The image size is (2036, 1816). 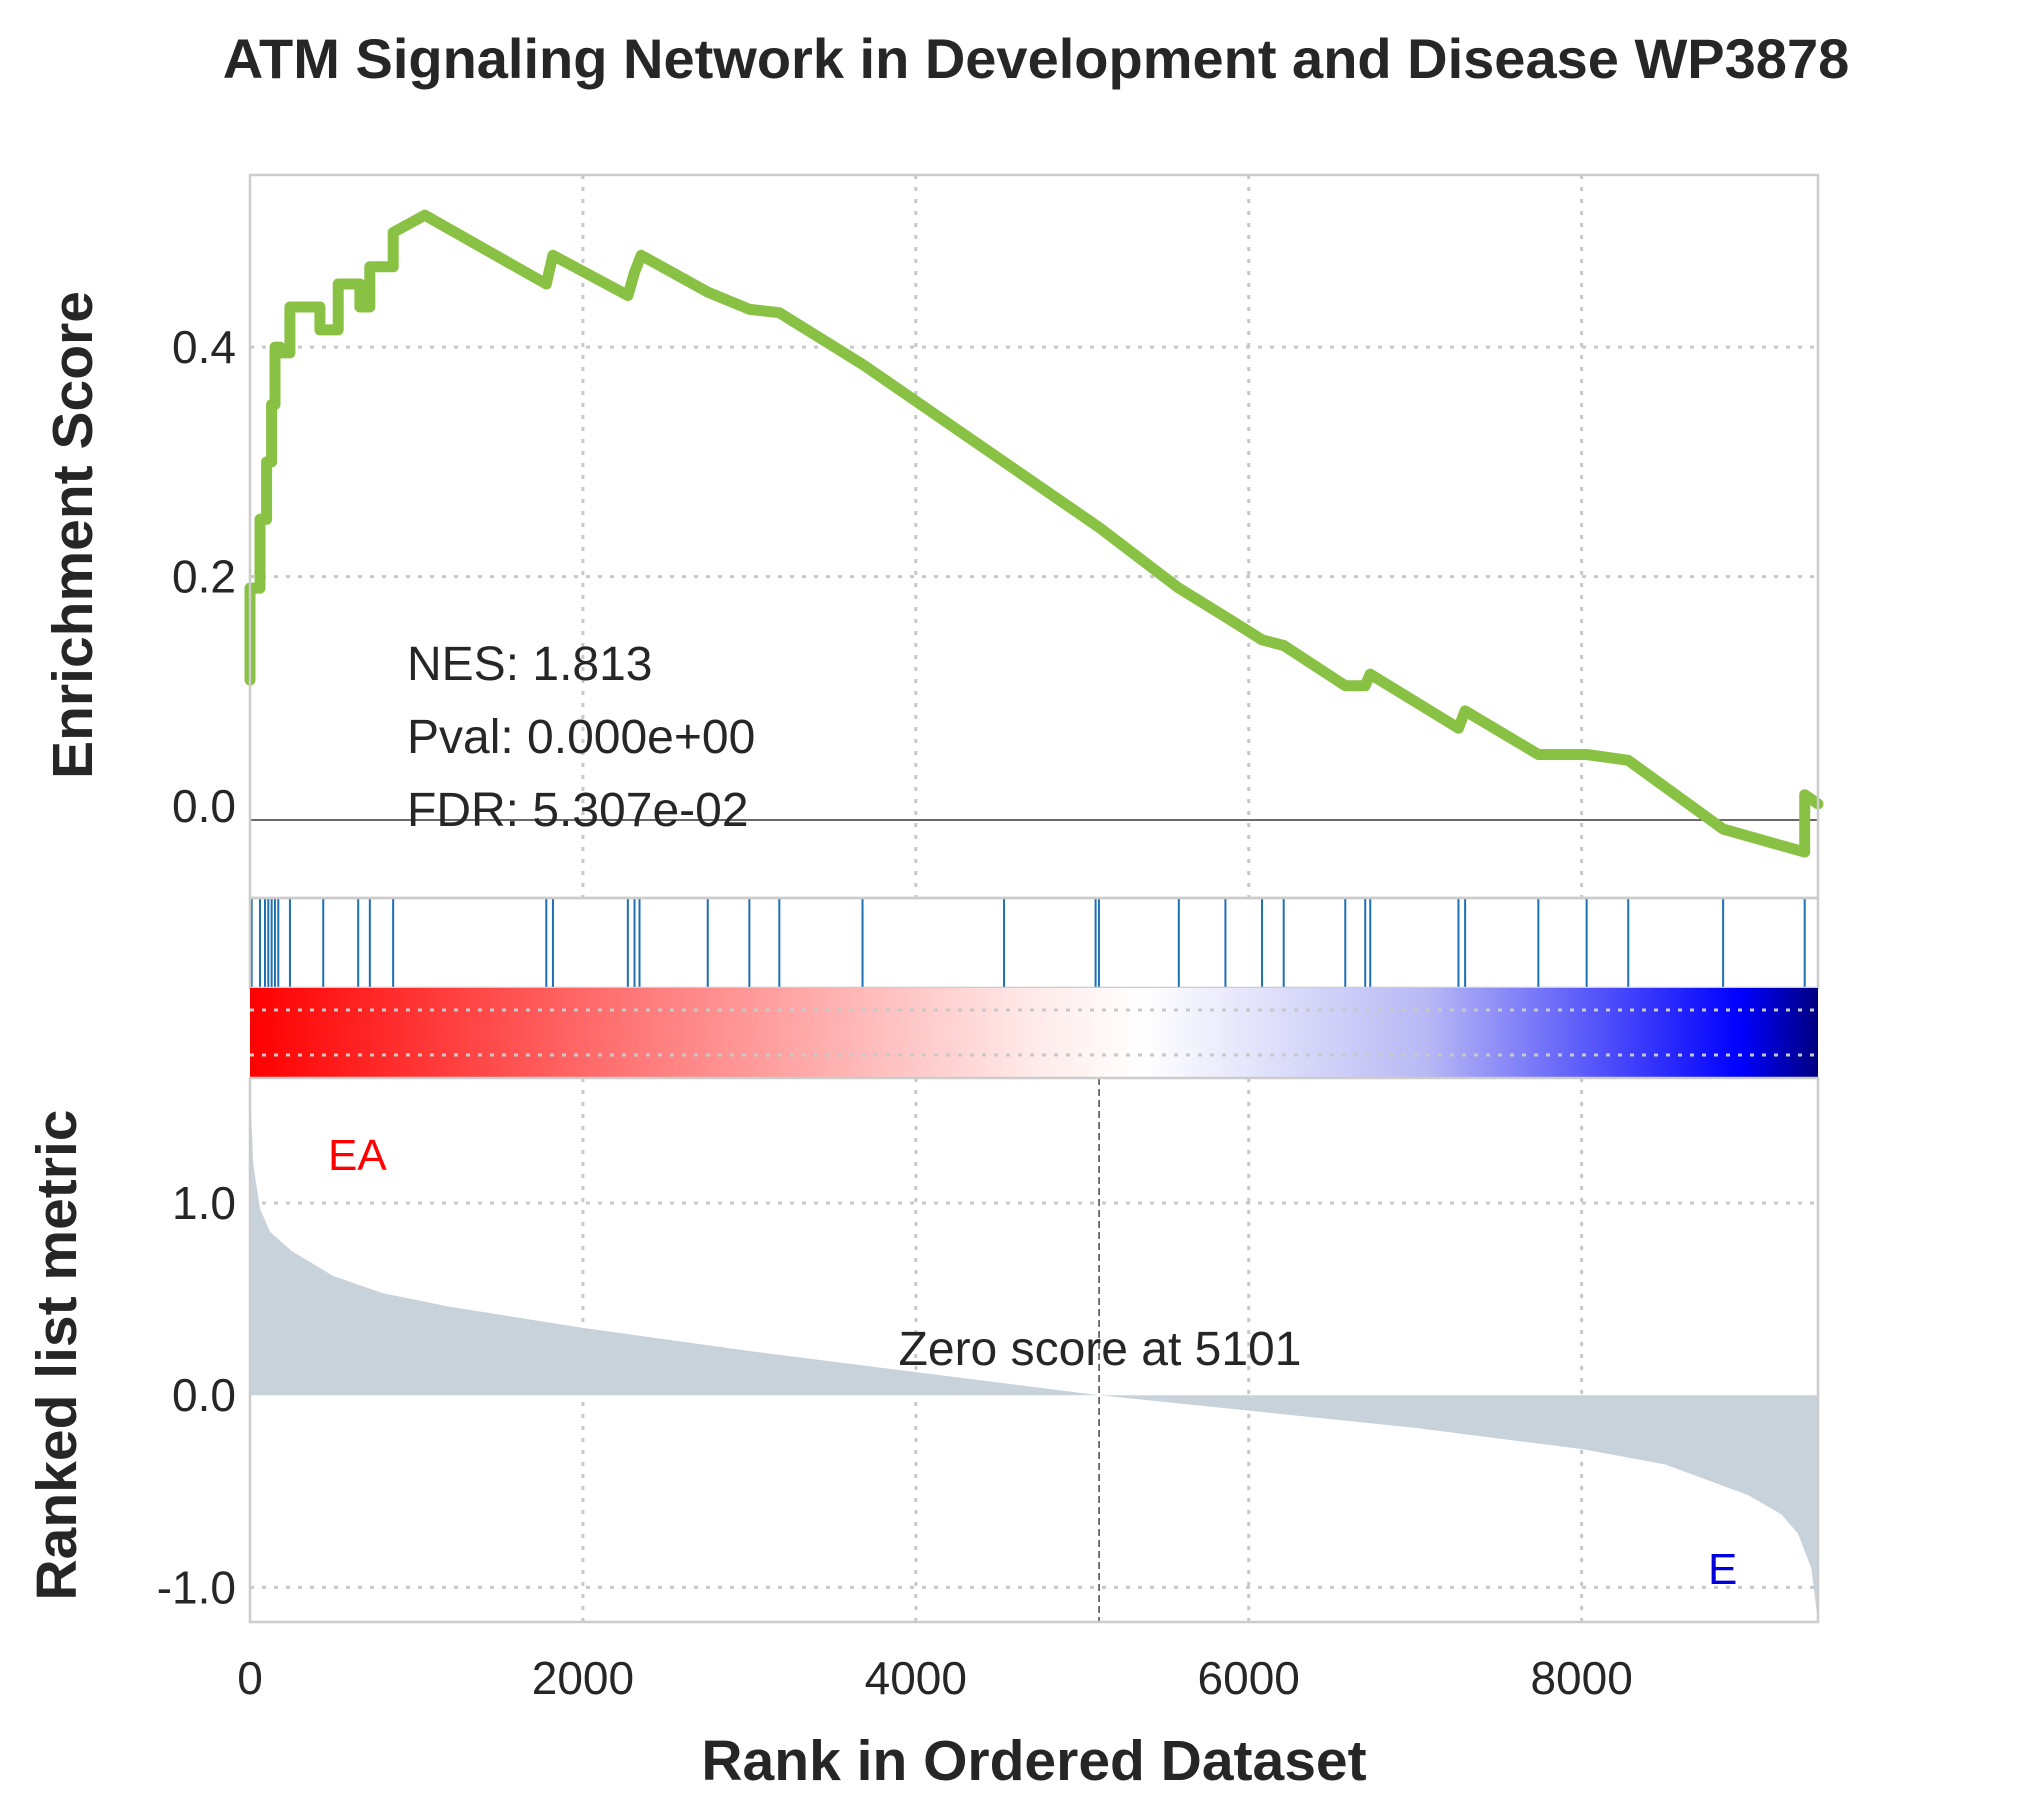 What do you see at coordinates (1581, 1678) in the screenshot?
I see `x-tick-label: 8000` at bounding box center [1581, 1678].